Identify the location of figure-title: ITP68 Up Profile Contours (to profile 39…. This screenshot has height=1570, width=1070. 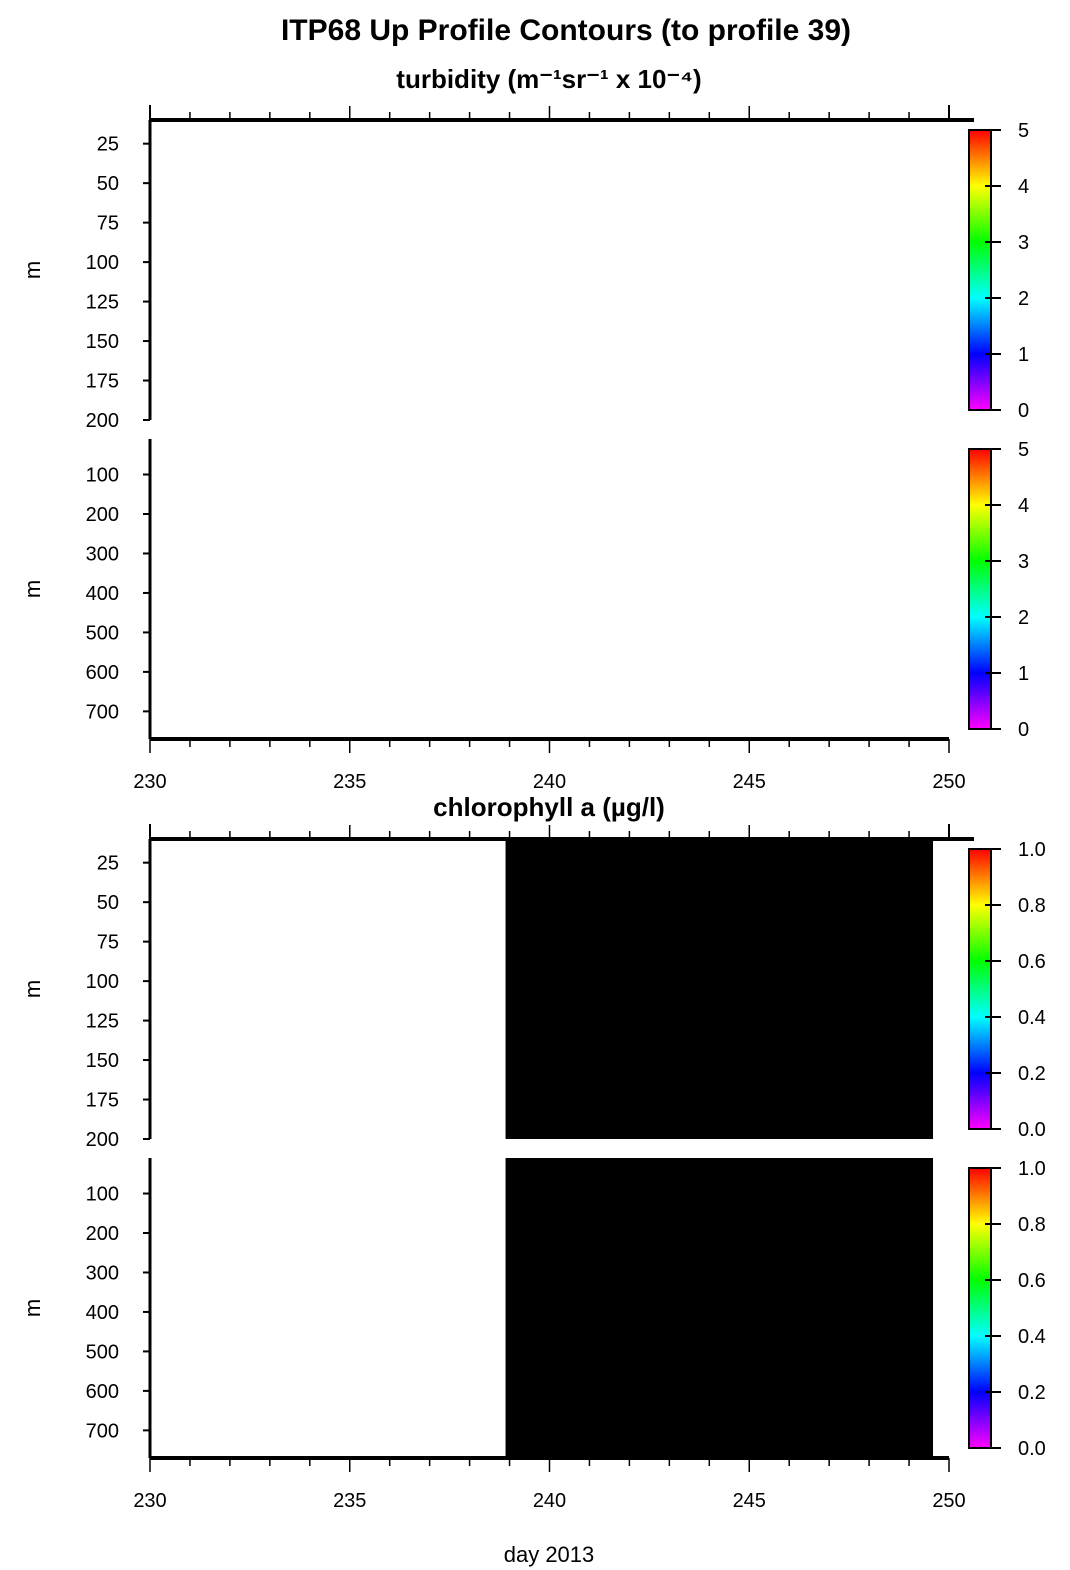
(566, 30).